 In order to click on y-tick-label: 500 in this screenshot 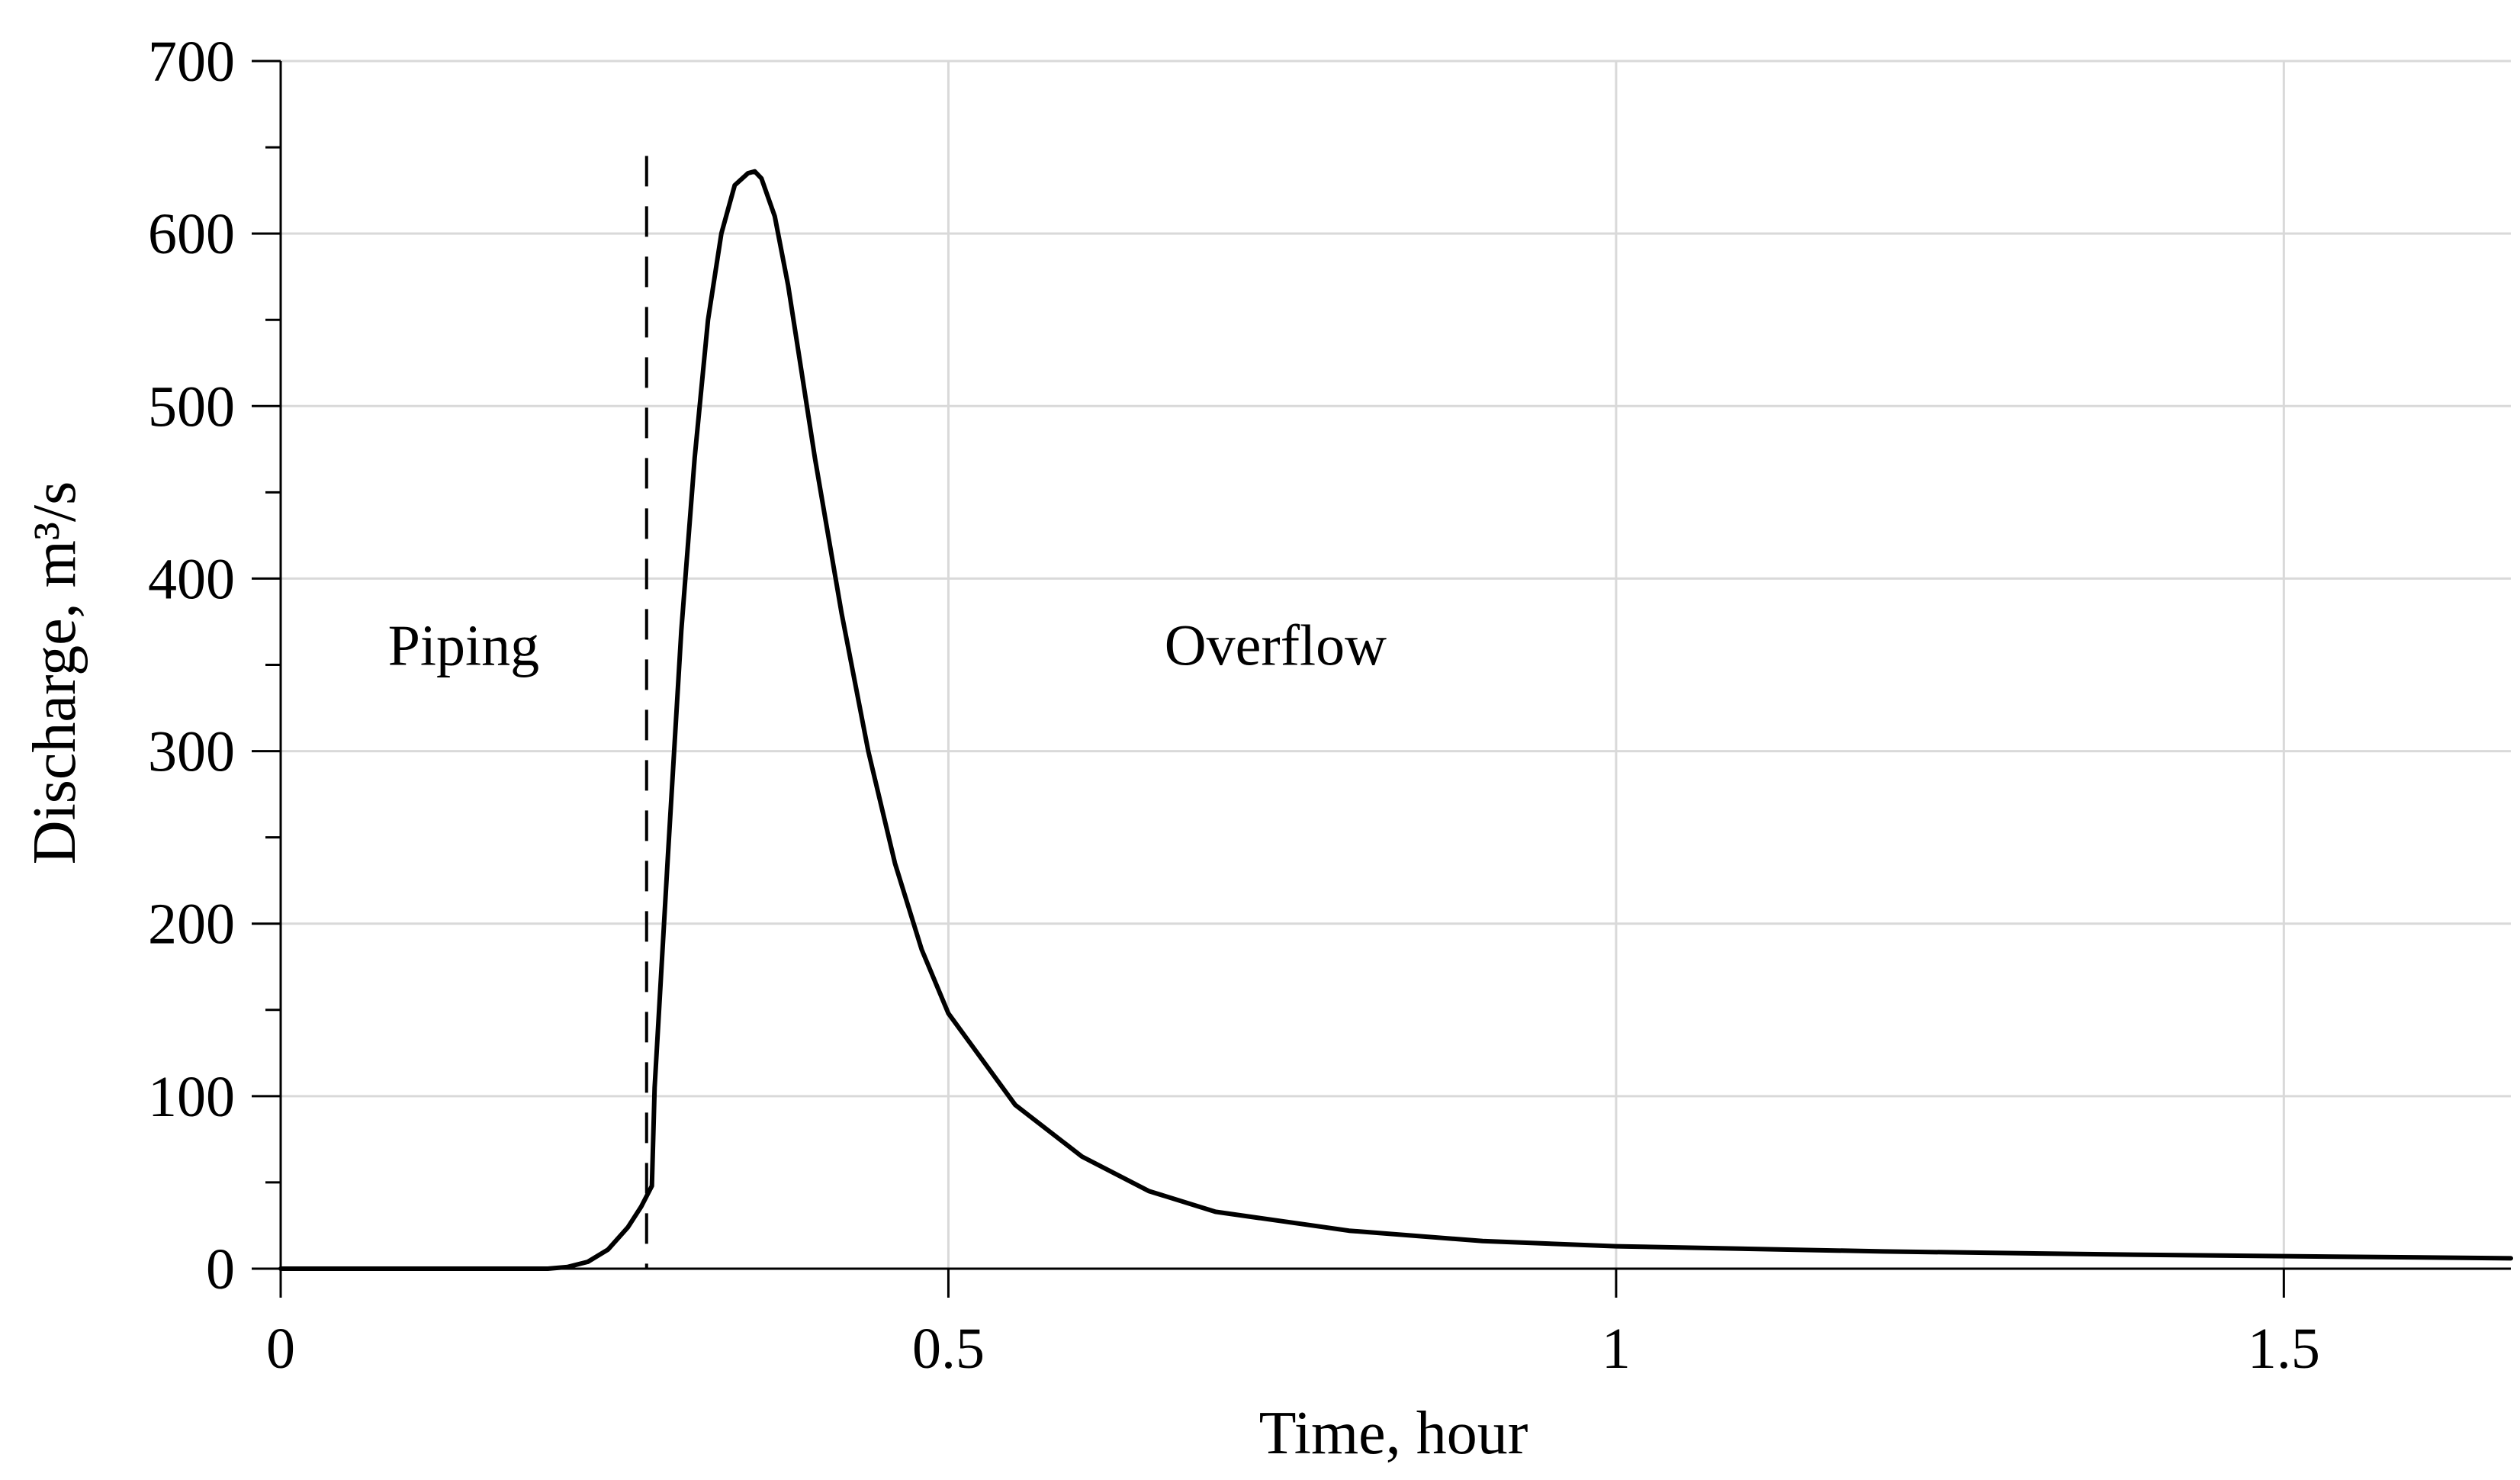, I will do `click(191, 407)`.